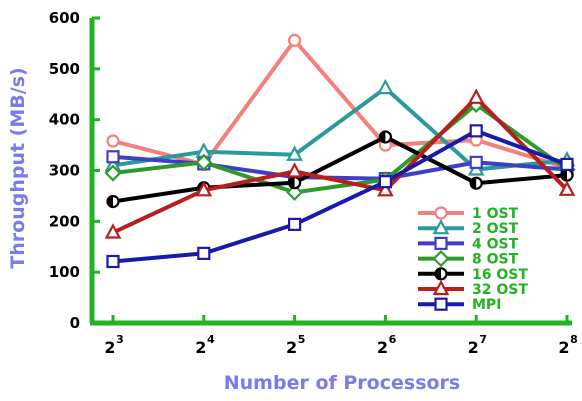 The height and width of the screenshot is (401, 582). Describe the element at coordinates (64, 69) in the screenshot. I see `y-tick-label: 500` at that location.